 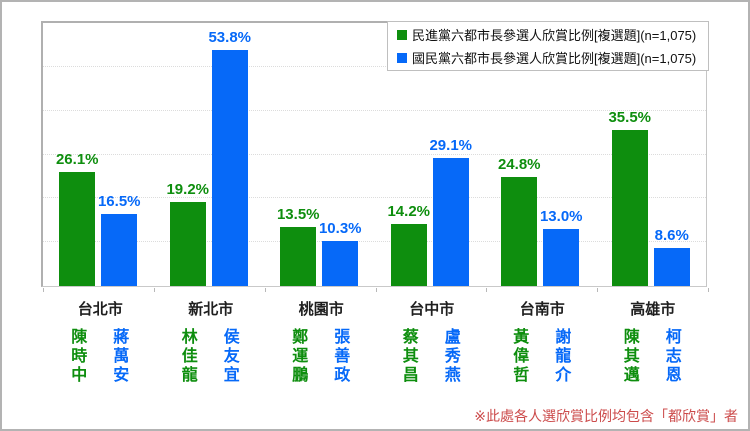 I want to click on candidate-name-陳時中: 陳 時 中, so click(x=79, y=356).